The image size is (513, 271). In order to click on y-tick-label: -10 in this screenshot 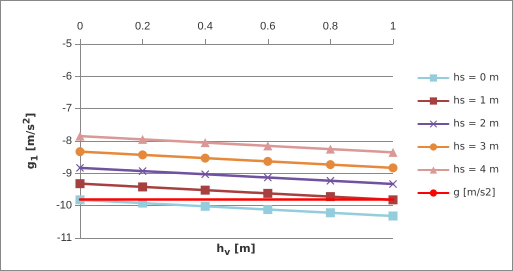, I will do `click(64, 206)`.